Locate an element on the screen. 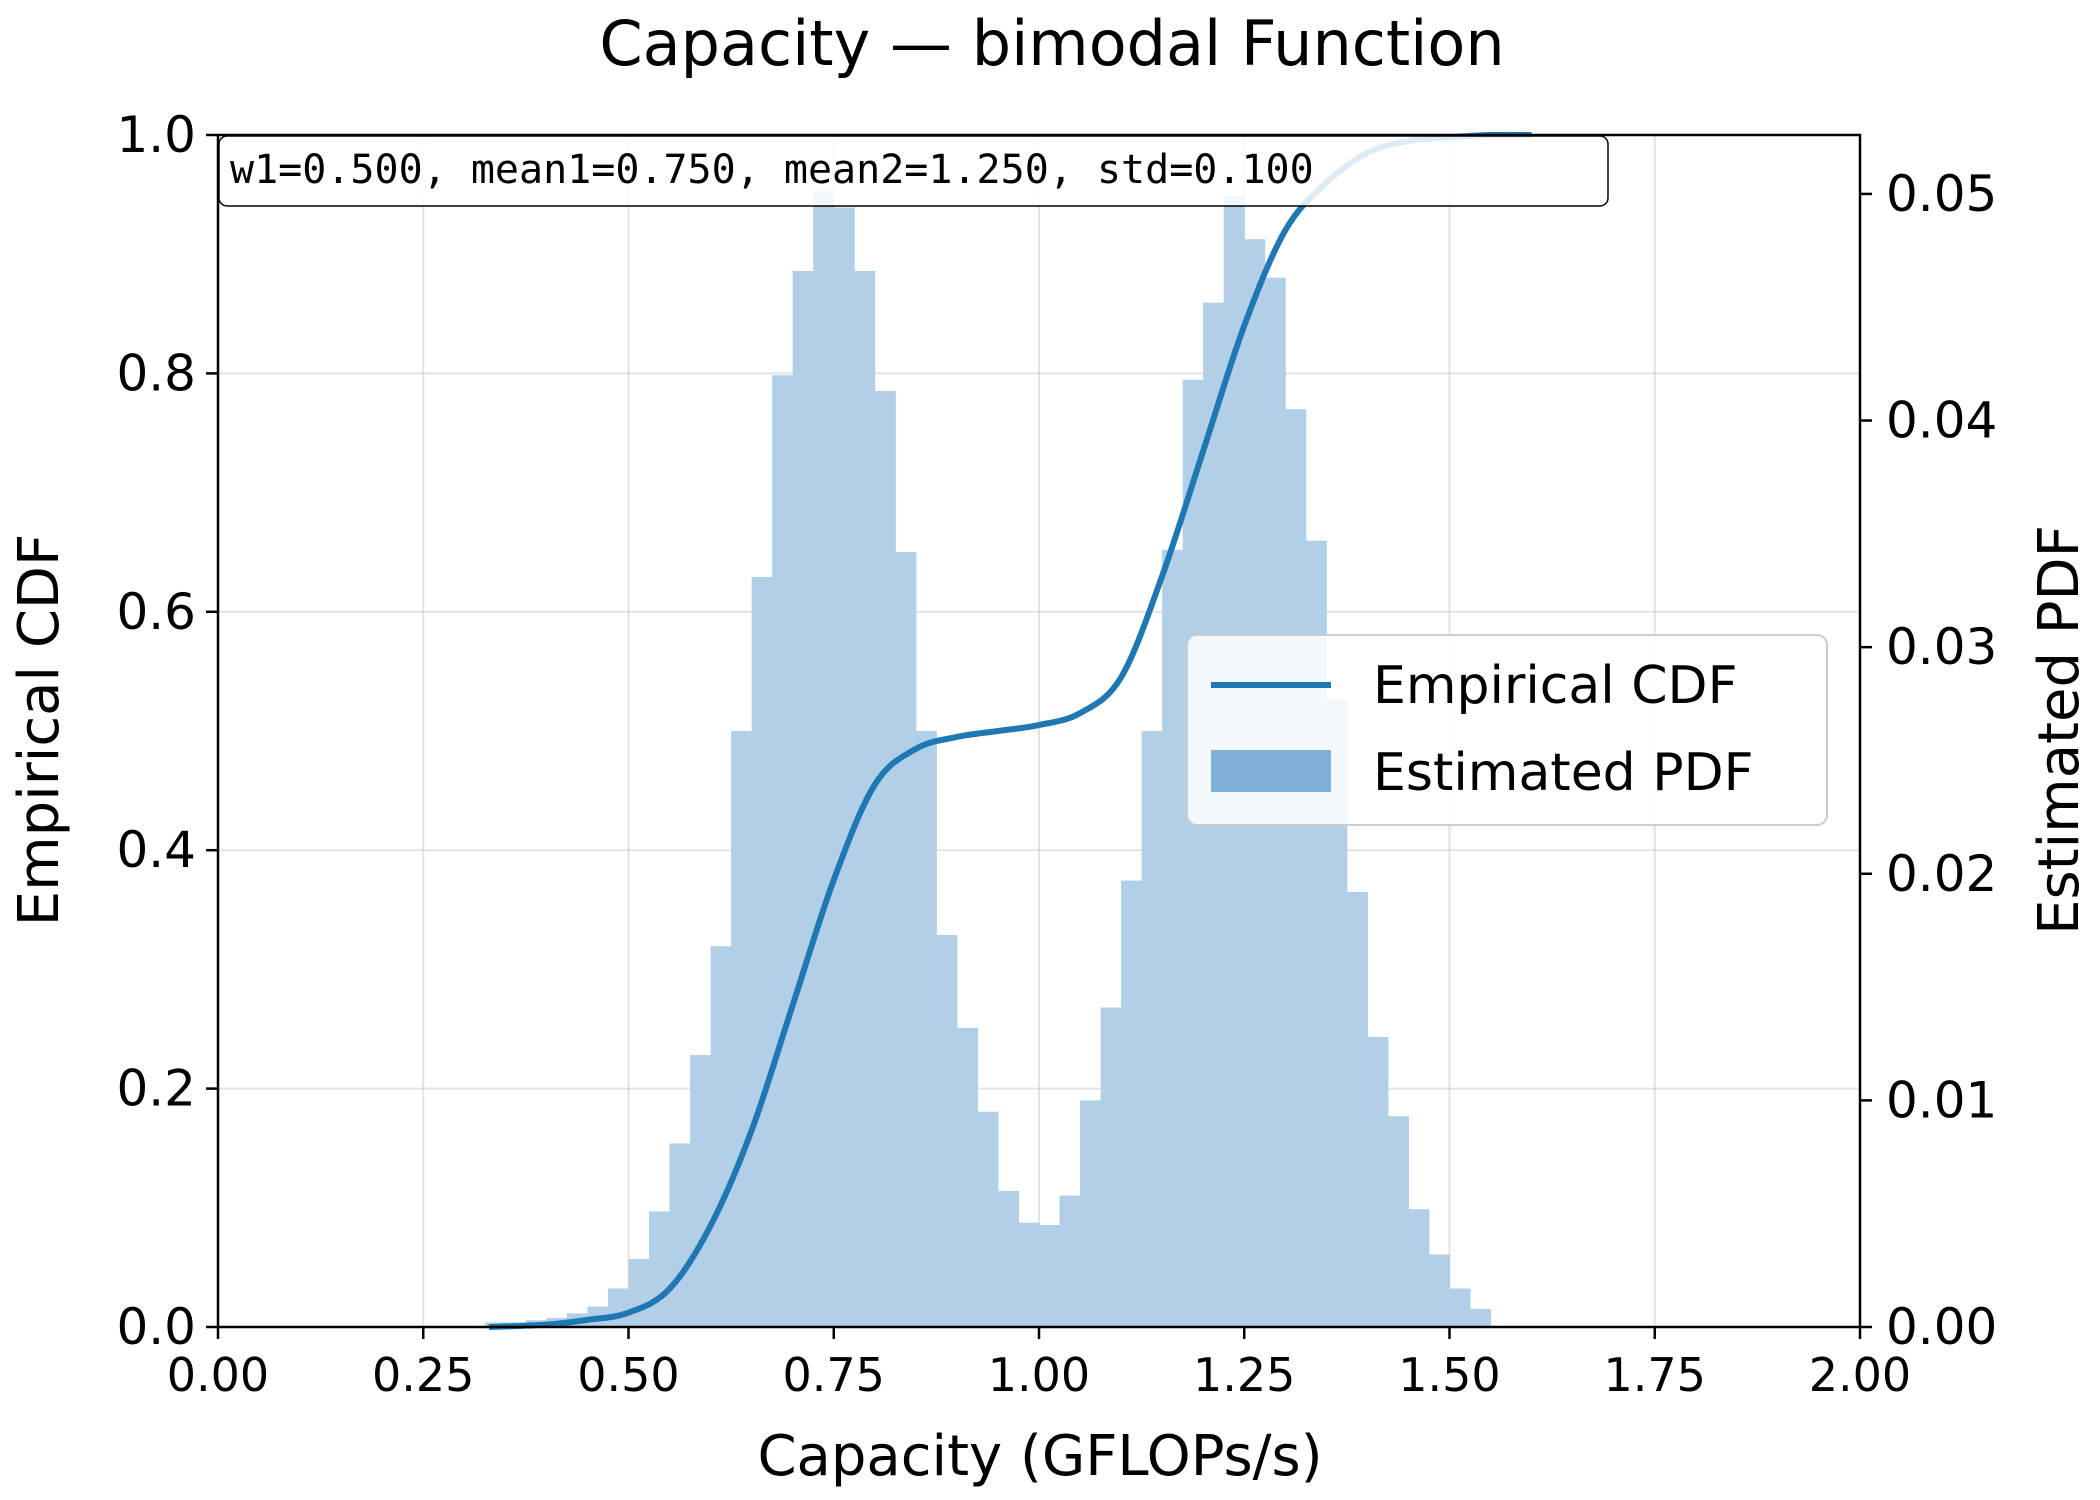 This screenshot has width=2100, height=1500. y-tick-label: 0.0 is located at coordinates (156, 1327).